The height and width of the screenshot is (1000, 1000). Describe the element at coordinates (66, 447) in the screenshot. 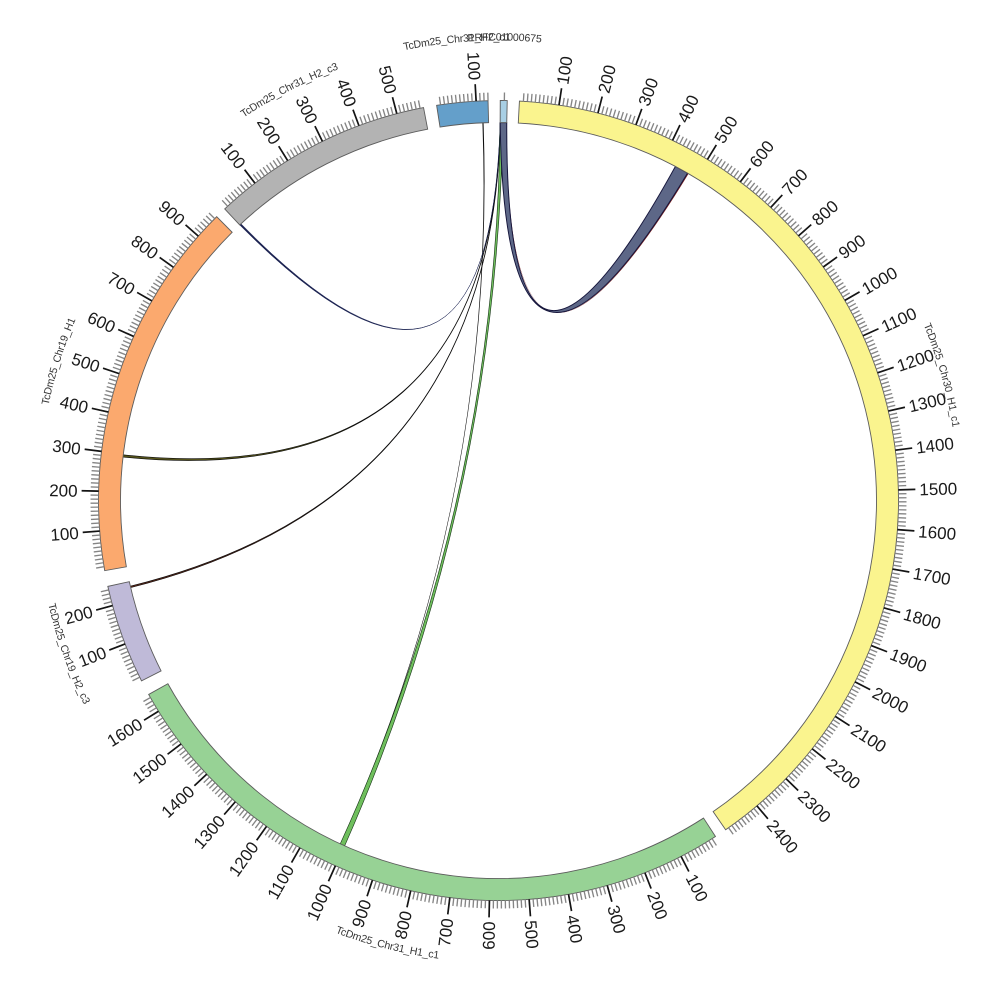

I see `svg-text: 300` at that location.